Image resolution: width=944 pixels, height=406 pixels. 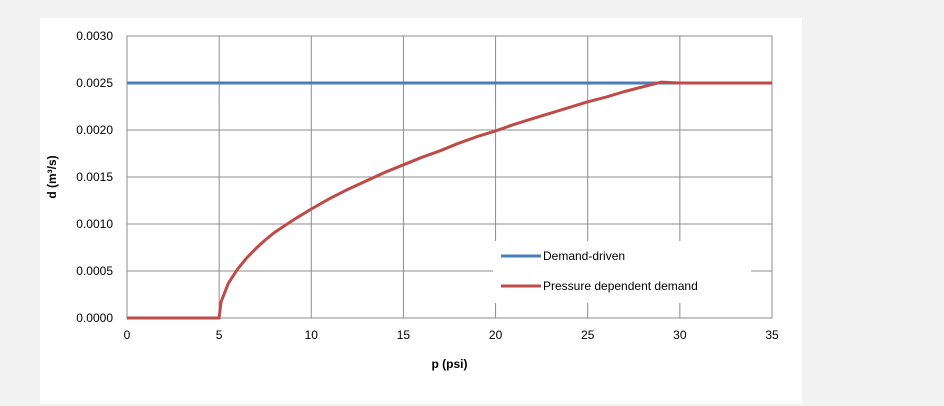 I want to click on legend: Demand-driven Pressure dependent demand, so click(x=622, y=272).